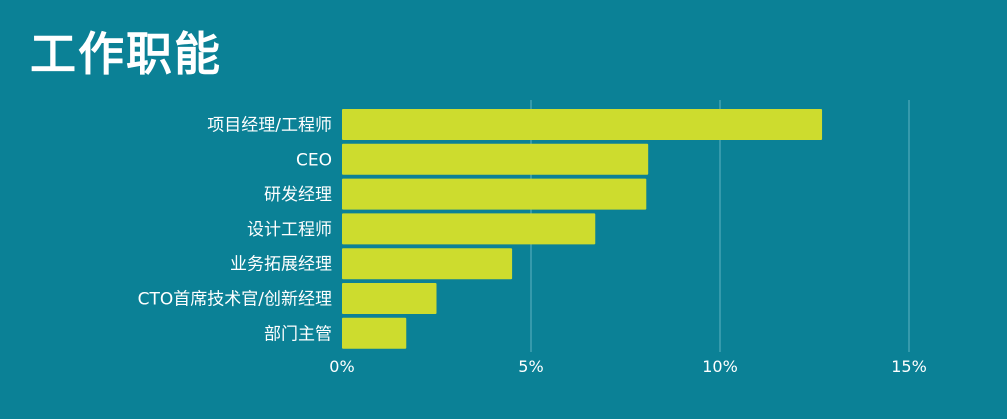 This screenshot has height=419, width=1007. I want to click on category-label-3: 设计工程师, so click(289, 230).